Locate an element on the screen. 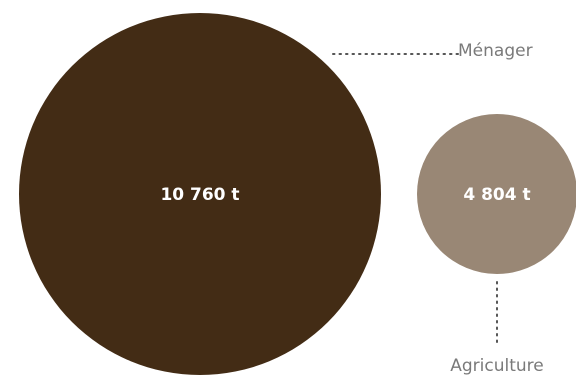 The image size is (576, 383). value-label-menager: 10 760 t is located at coordinates (199, 195).